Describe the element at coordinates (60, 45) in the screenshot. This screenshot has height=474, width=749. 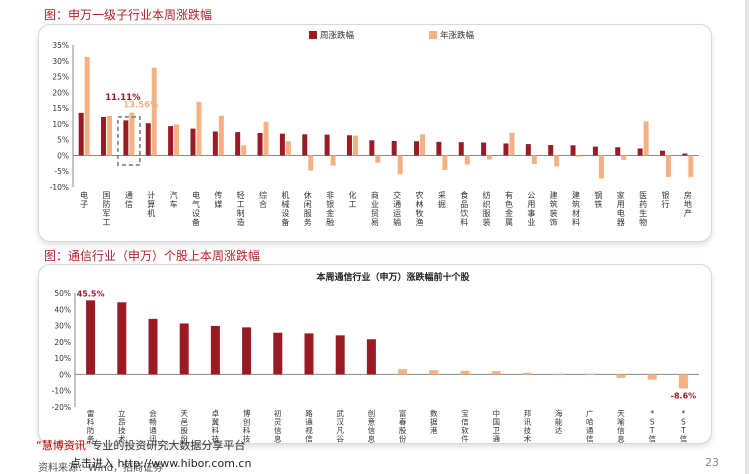
I see `chart1-y-tick-label: 35%` at that location.